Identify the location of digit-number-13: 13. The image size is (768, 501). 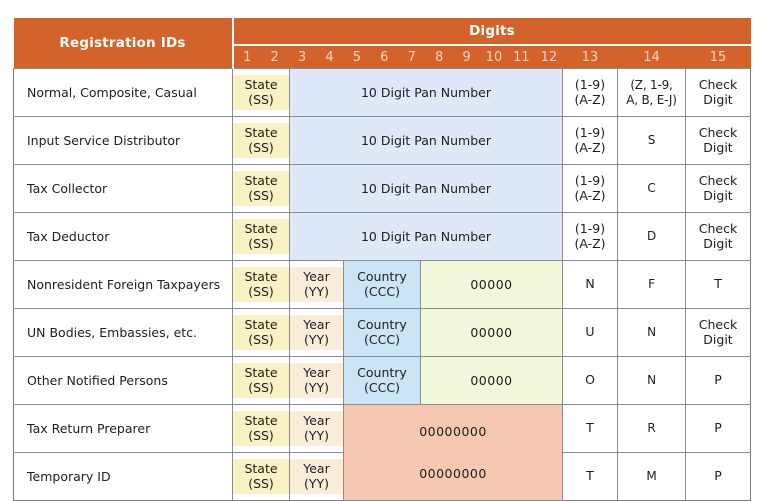
(590, 57).